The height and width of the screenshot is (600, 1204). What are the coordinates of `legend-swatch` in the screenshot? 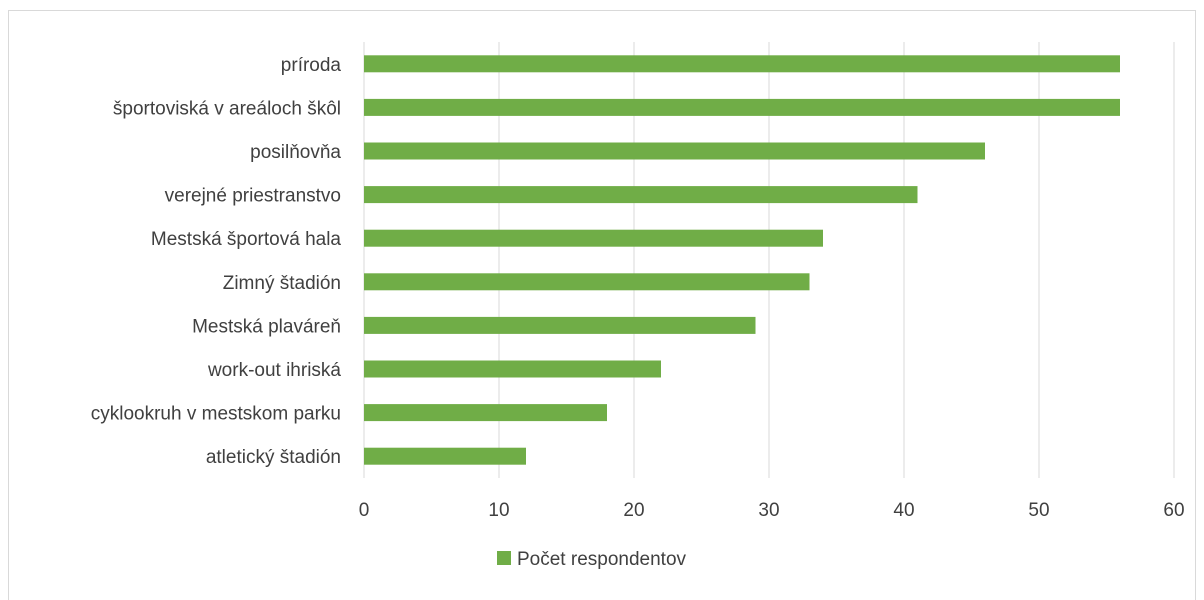 It's located at (504, 558).